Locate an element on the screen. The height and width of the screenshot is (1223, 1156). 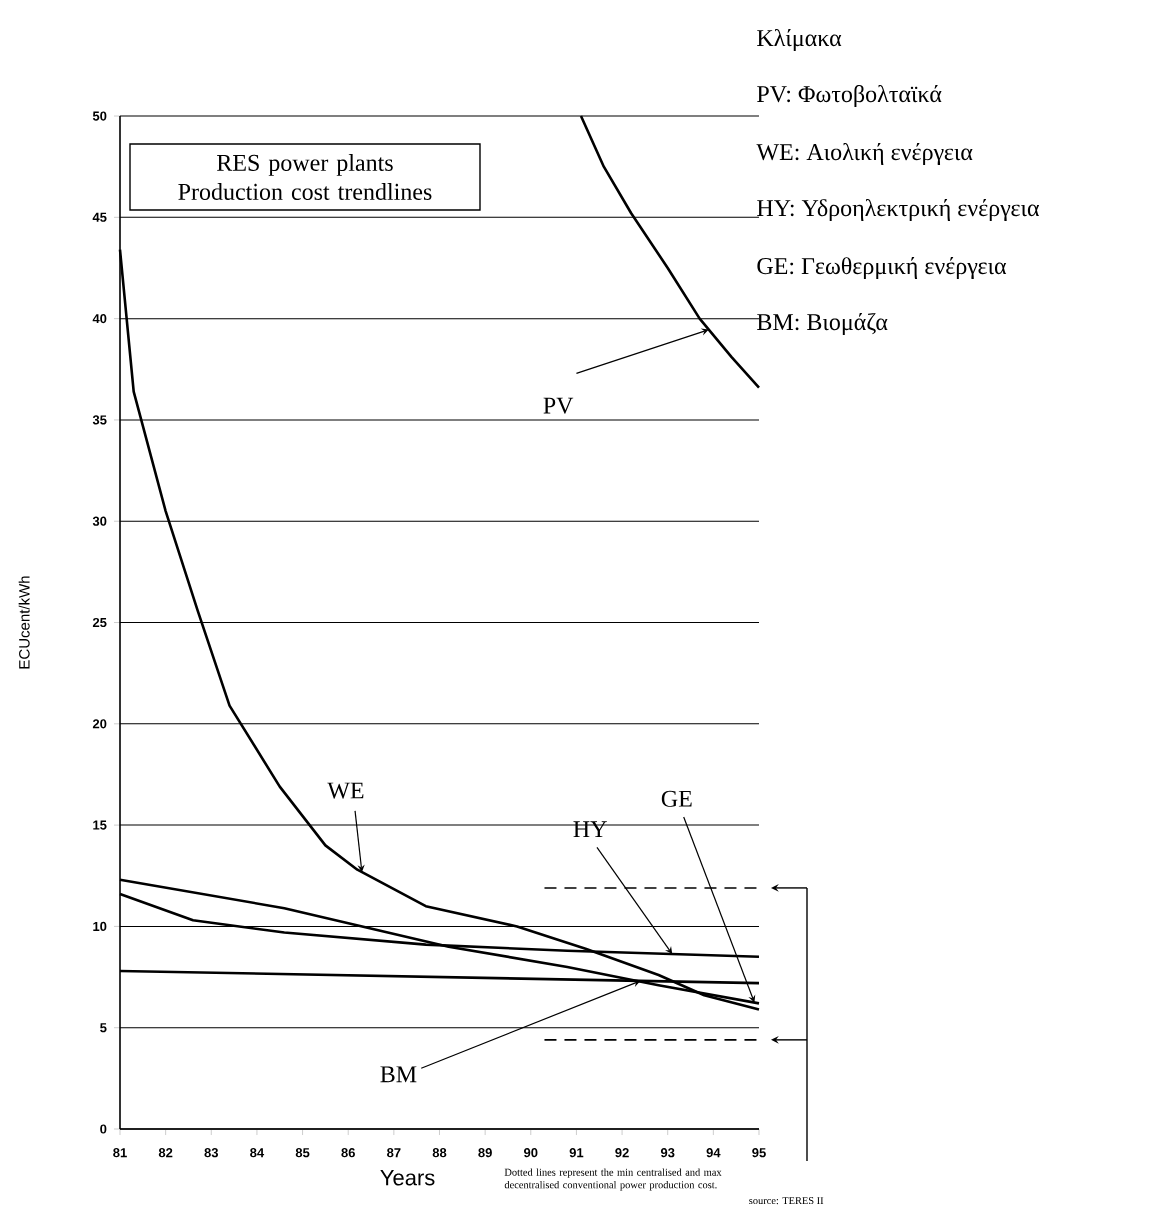
y-tick-label: 40 is located at coordinates (99, 319).